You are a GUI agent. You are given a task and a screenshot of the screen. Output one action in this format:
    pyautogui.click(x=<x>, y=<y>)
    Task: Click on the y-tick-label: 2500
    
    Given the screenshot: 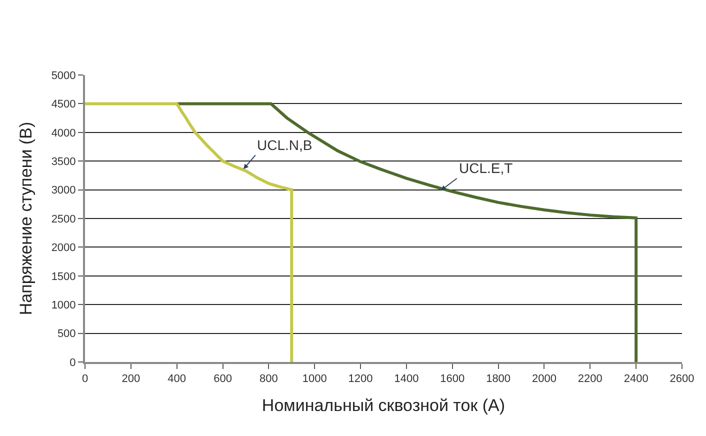 What is the action you would take?
    pyautogui.click(x=63, y=219)
    